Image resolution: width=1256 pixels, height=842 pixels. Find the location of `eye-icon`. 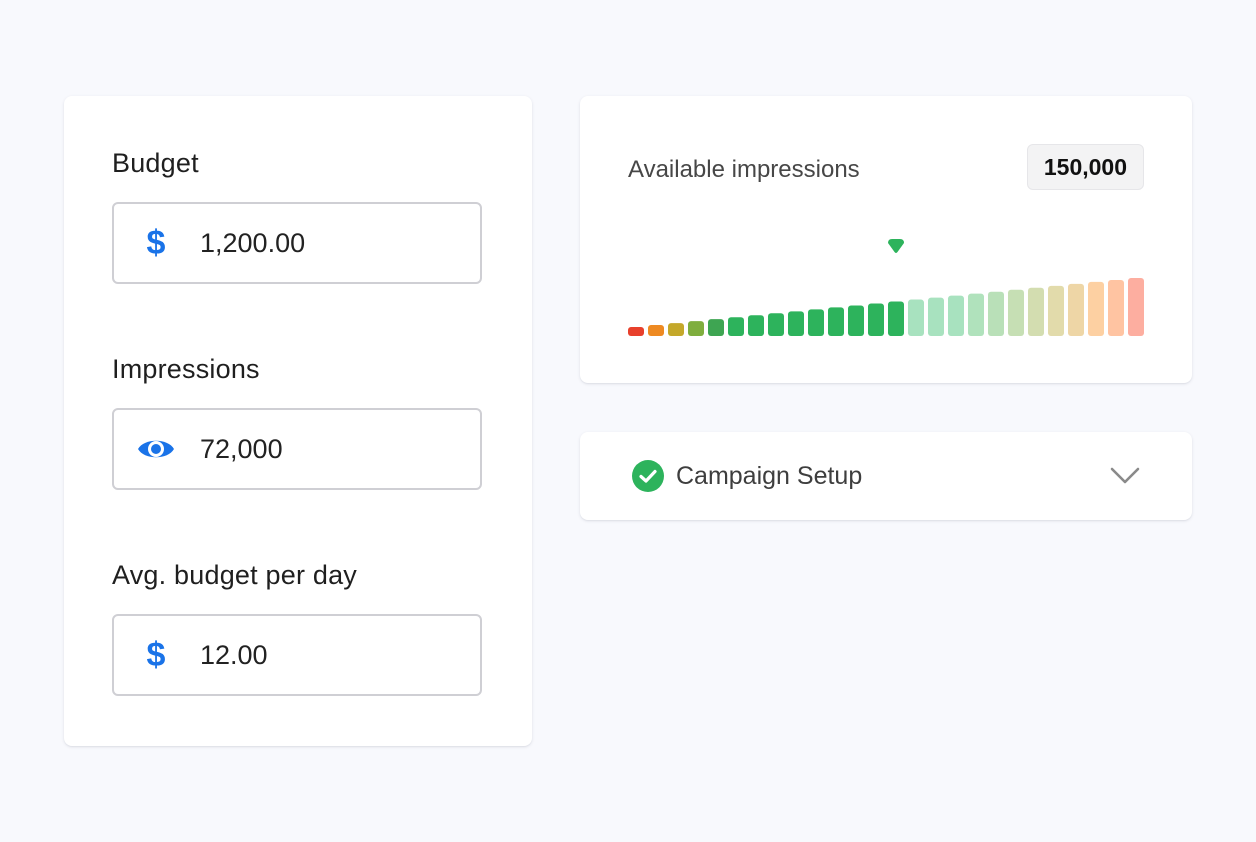

eye-icon is located at coordinates (156, 449).